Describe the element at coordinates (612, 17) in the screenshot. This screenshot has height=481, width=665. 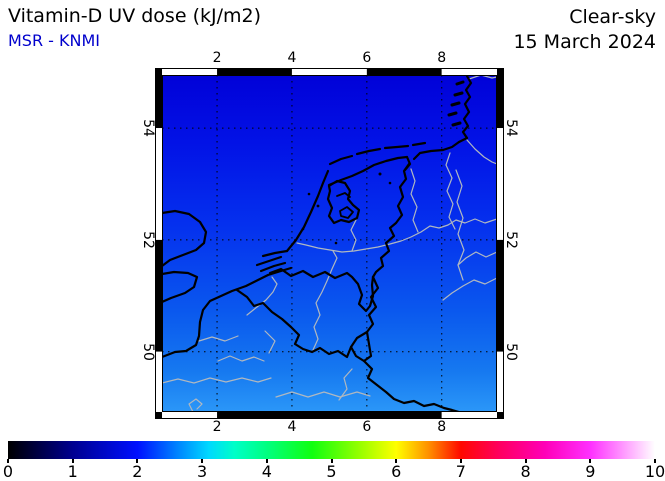
I see `sky-condition-label: Clear-sky` at that location.